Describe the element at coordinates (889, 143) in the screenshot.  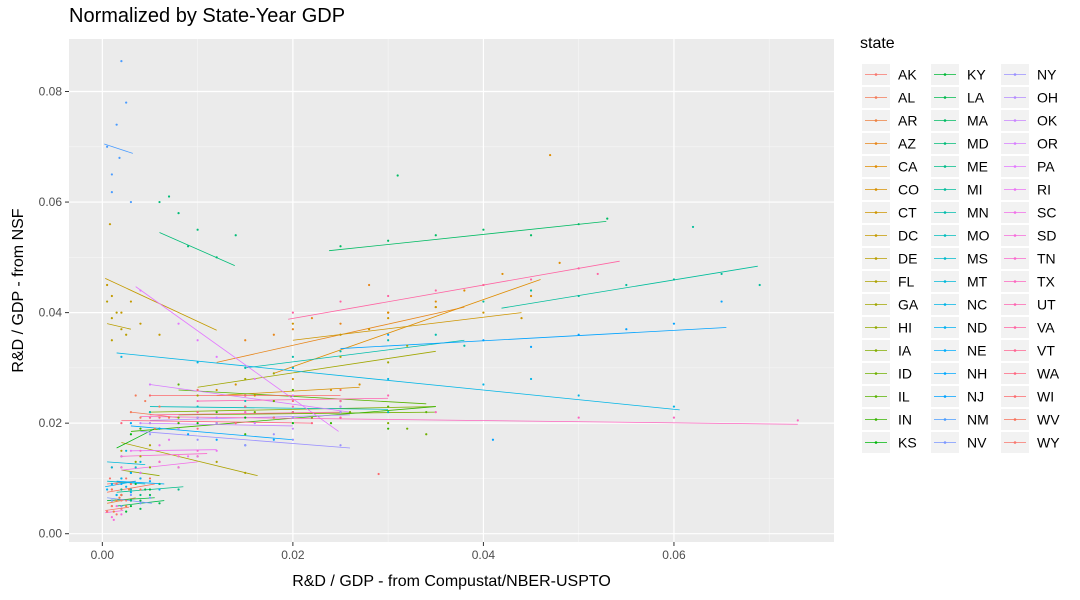
I see `legend-item-az: AZ` at that location.